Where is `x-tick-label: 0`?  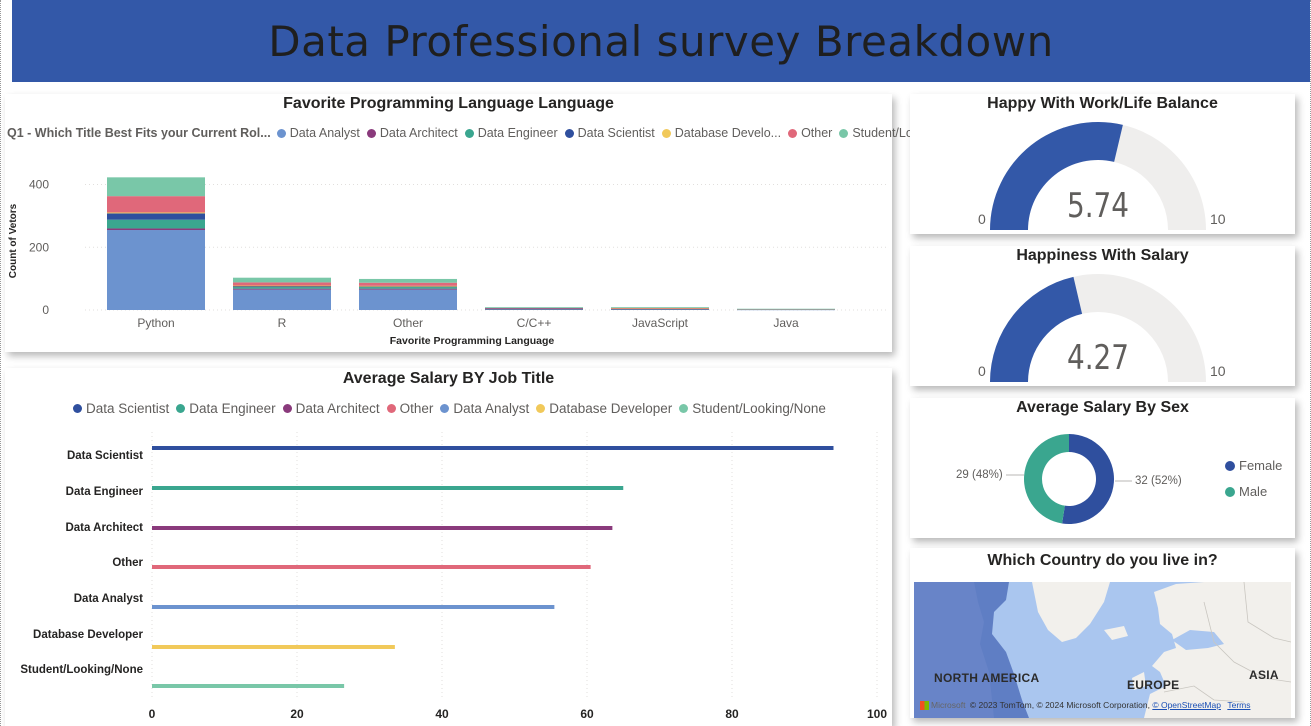 x-tick-label: 0 is located at coordinates (152, 714).